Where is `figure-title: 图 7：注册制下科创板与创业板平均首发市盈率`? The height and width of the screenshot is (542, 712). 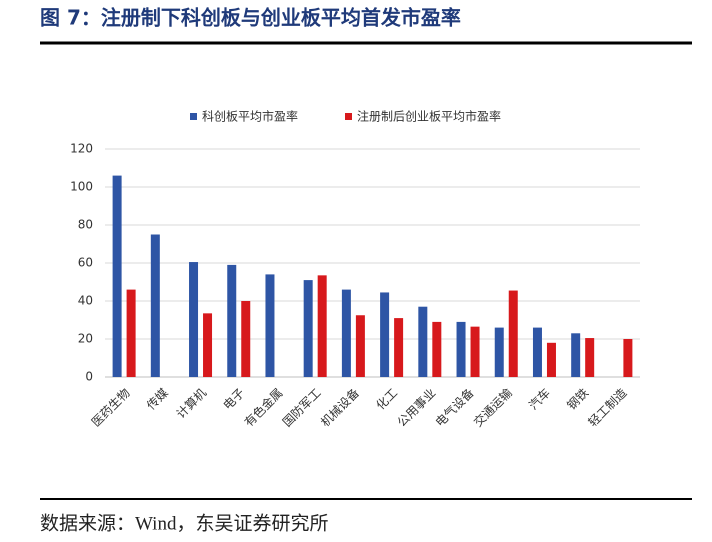
figure-title: 图 7：注册制下科创板与创业板平均首发市盈率 is located at coordinates (250, 18).